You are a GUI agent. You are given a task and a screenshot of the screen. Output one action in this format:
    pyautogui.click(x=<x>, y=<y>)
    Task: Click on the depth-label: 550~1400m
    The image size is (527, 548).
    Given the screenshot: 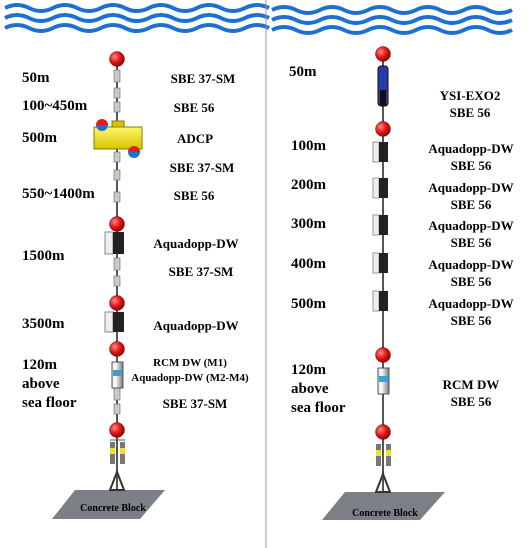 What is the action you would take?
    pyautogui.click(x=58, y=194)
    